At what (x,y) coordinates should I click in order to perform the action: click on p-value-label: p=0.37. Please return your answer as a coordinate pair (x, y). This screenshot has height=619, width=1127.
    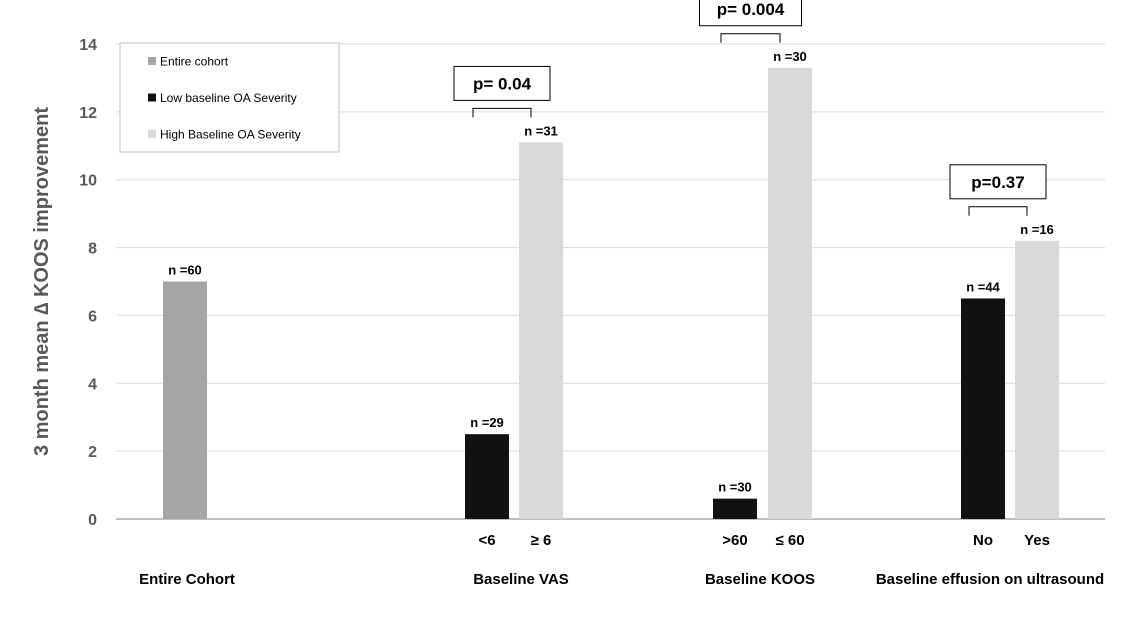
    Looking at the image, I should click on (997, 182).